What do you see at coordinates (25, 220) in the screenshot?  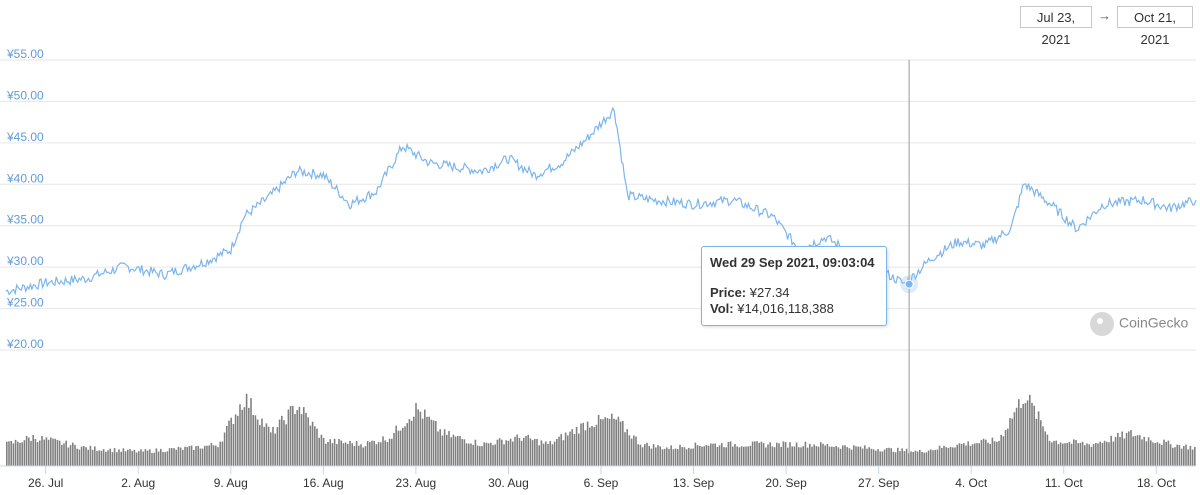 I see `y-tick-label: ¥35.00` at bounding box center [25, 220].